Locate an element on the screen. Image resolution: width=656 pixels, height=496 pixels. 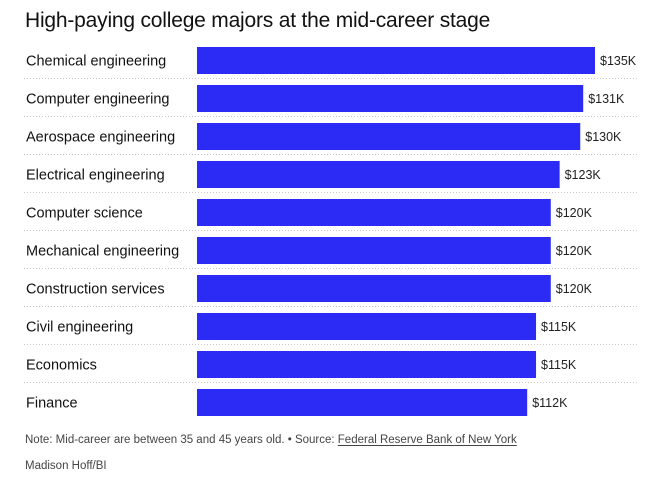
category-label: Chemical engineering is located at coordinates (96, 62).